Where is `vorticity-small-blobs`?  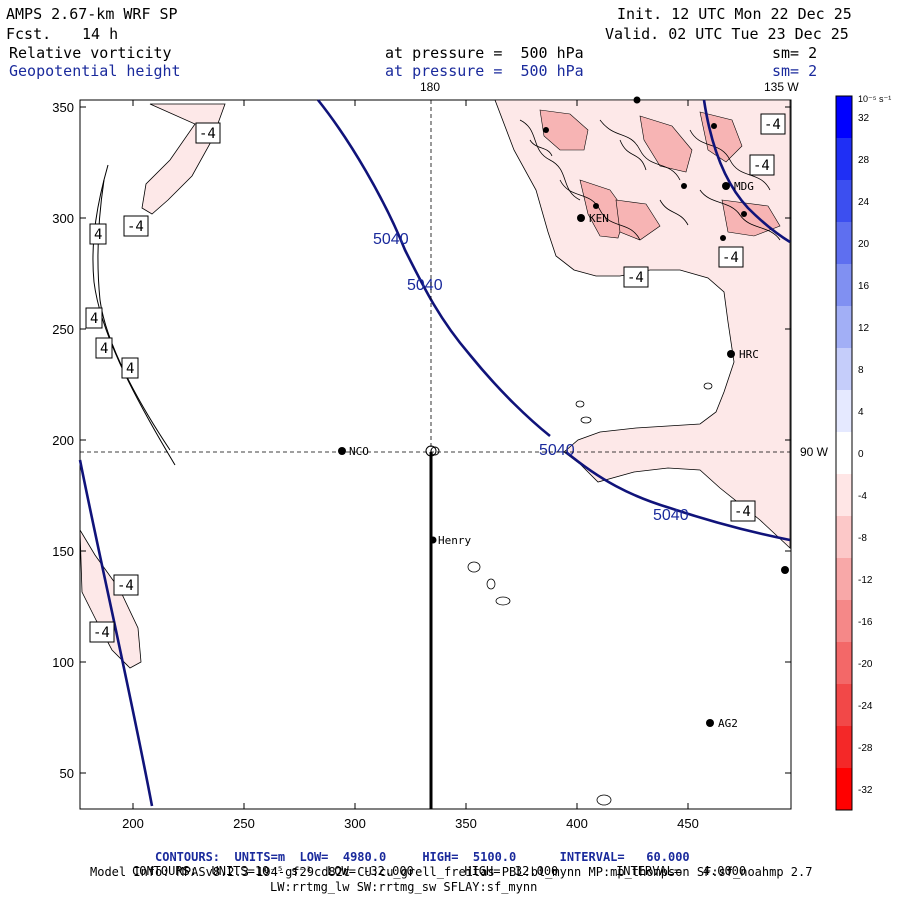
vorticity-small-blobs is located at coordinates (590, 594).